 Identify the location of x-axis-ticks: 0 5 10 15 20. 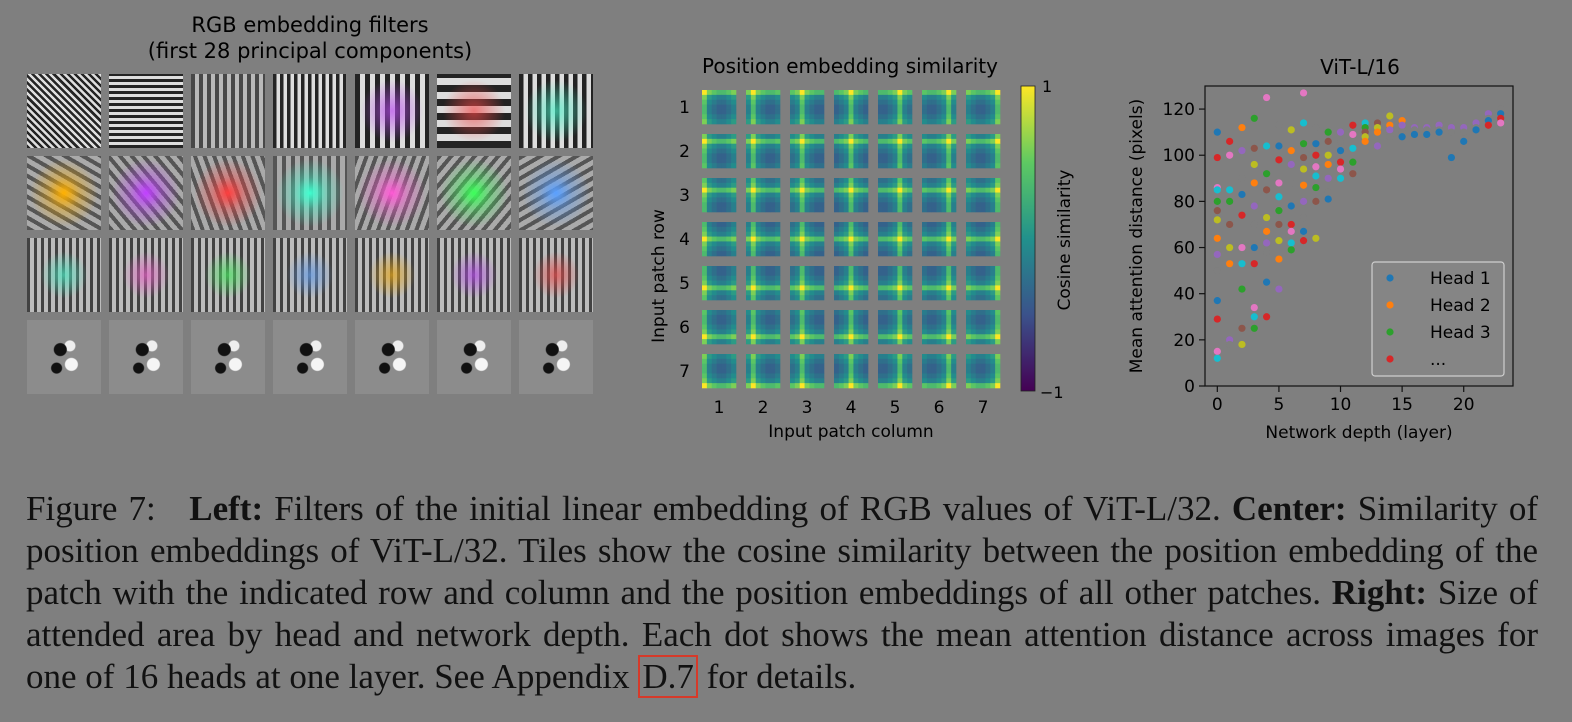
(1343, 400).